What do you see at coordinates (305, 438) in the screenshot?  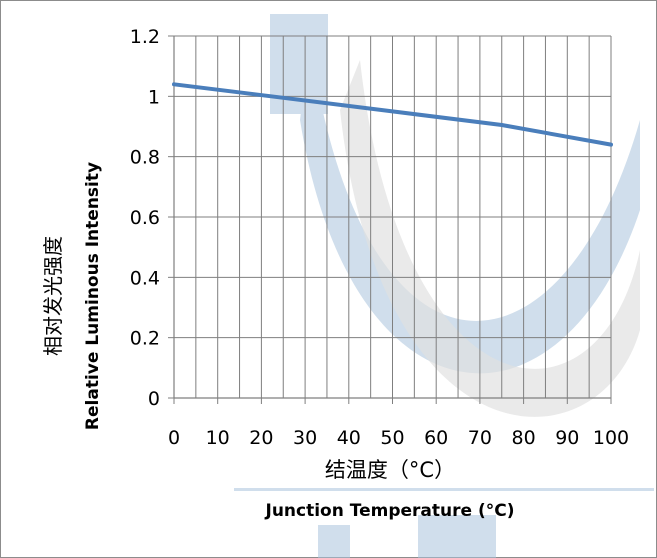 I see `x-tick-label: 30` at bounding box center [305, 438].